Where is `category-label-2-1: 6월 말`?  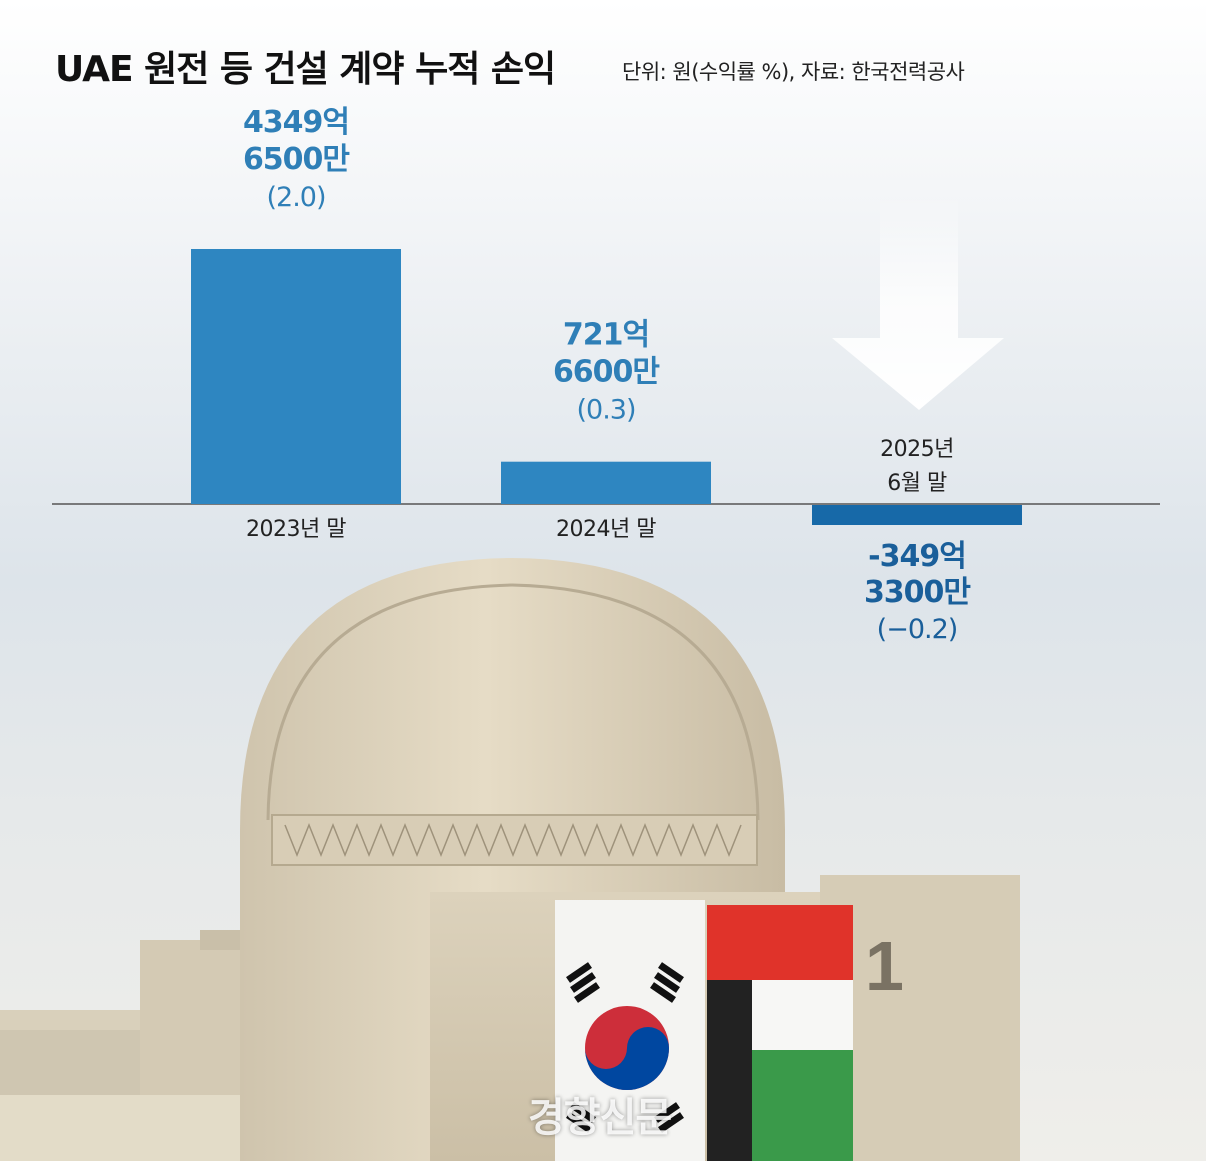
category-label-2-1: 6월 말 is located at coordinates (917, 483).